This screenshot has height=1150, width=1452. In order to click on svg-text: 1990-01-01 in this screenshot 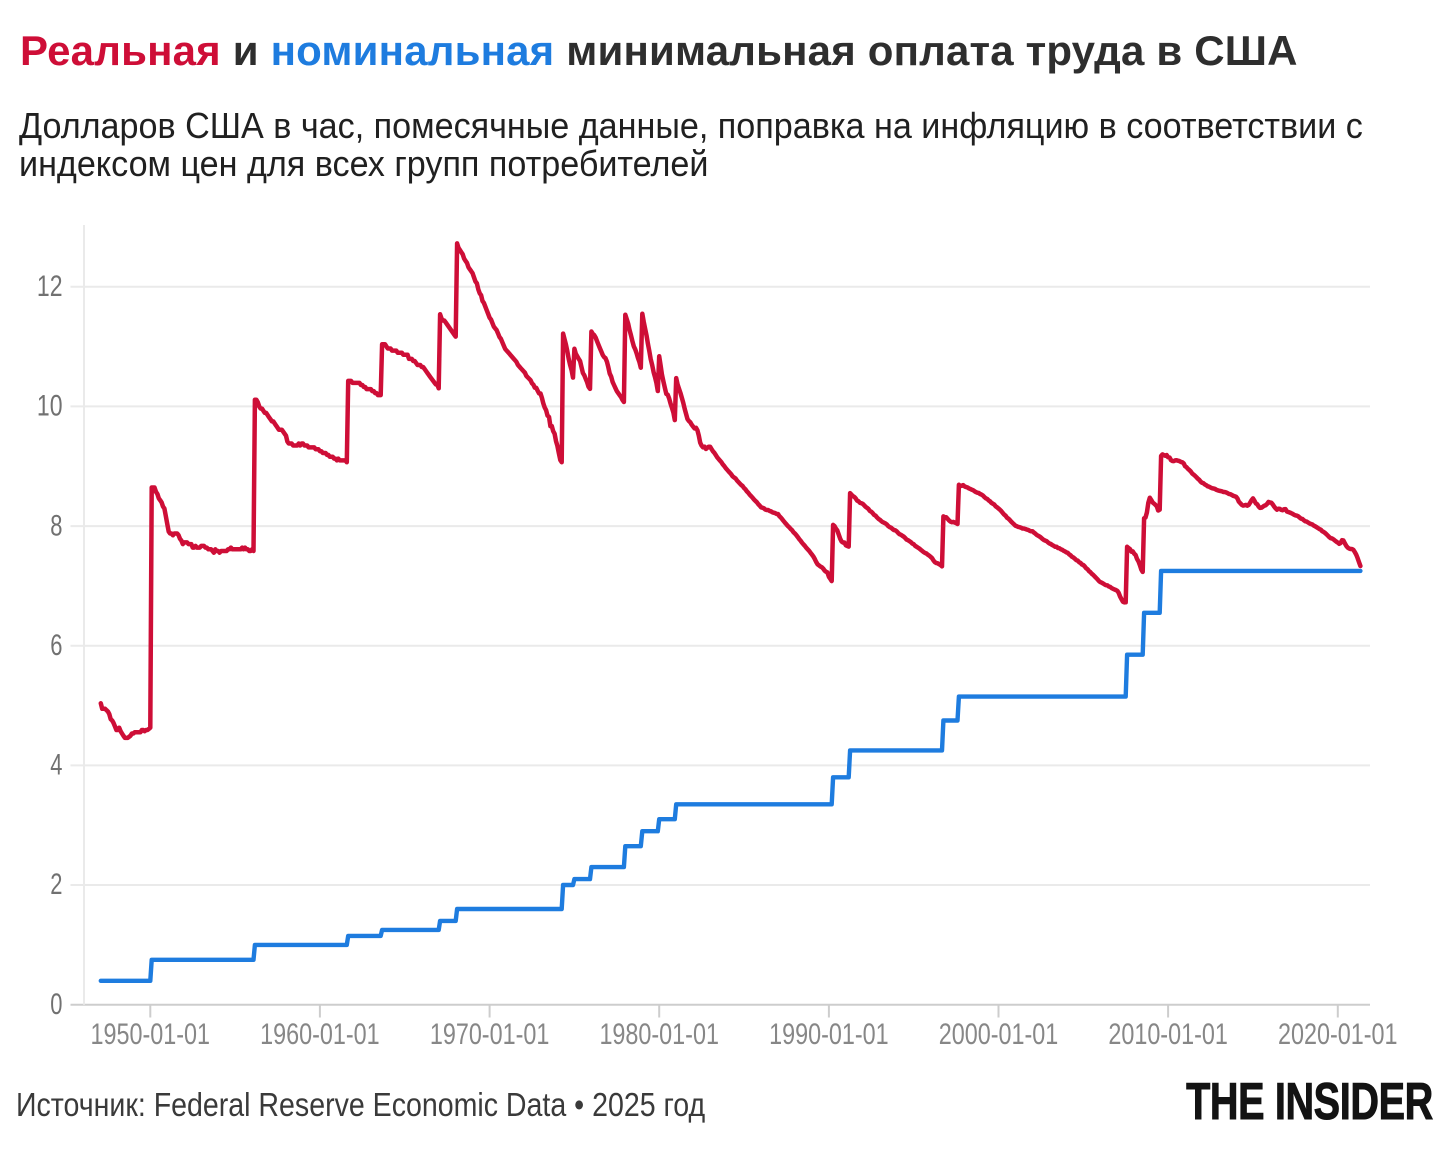, I will do `click(829, 1034)`.